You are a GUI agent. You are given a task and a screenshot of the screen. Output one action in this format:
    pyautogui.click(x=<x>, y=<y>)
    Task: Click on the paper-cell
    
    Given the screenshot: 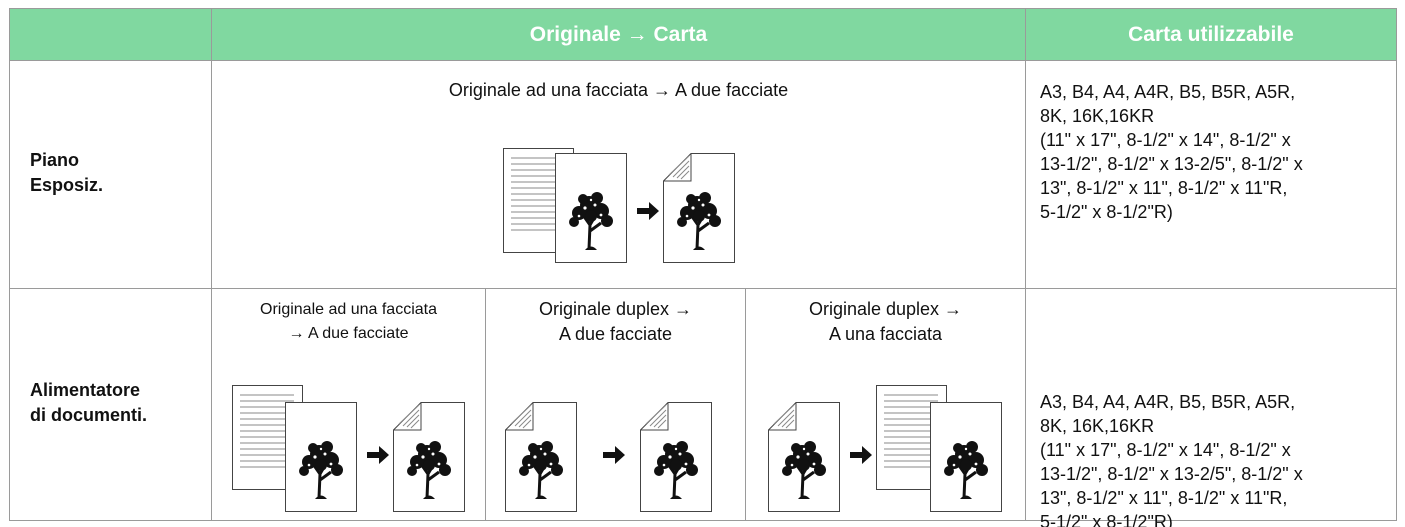 What is the action you would take?
    pyautogui.click(x=1211, y=404)
    